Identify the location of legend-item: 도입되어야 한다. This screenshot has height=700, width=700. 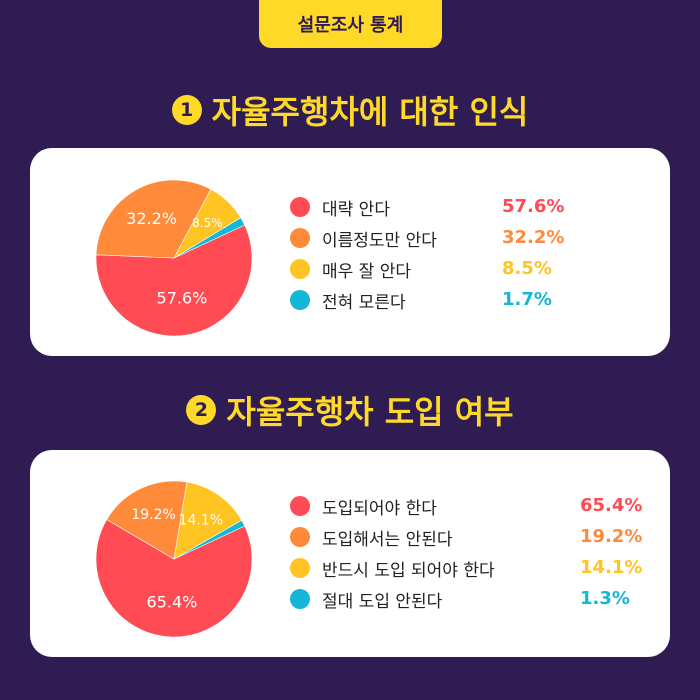
(363, 506).